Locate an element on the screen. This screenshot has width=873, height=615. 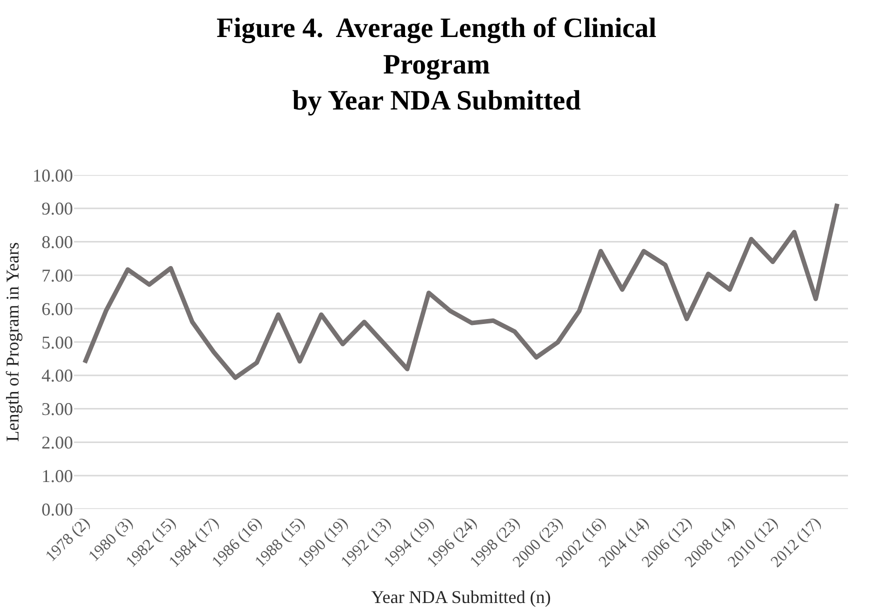
y-tick-label: 2.00 is located at coordinates (57, 442).